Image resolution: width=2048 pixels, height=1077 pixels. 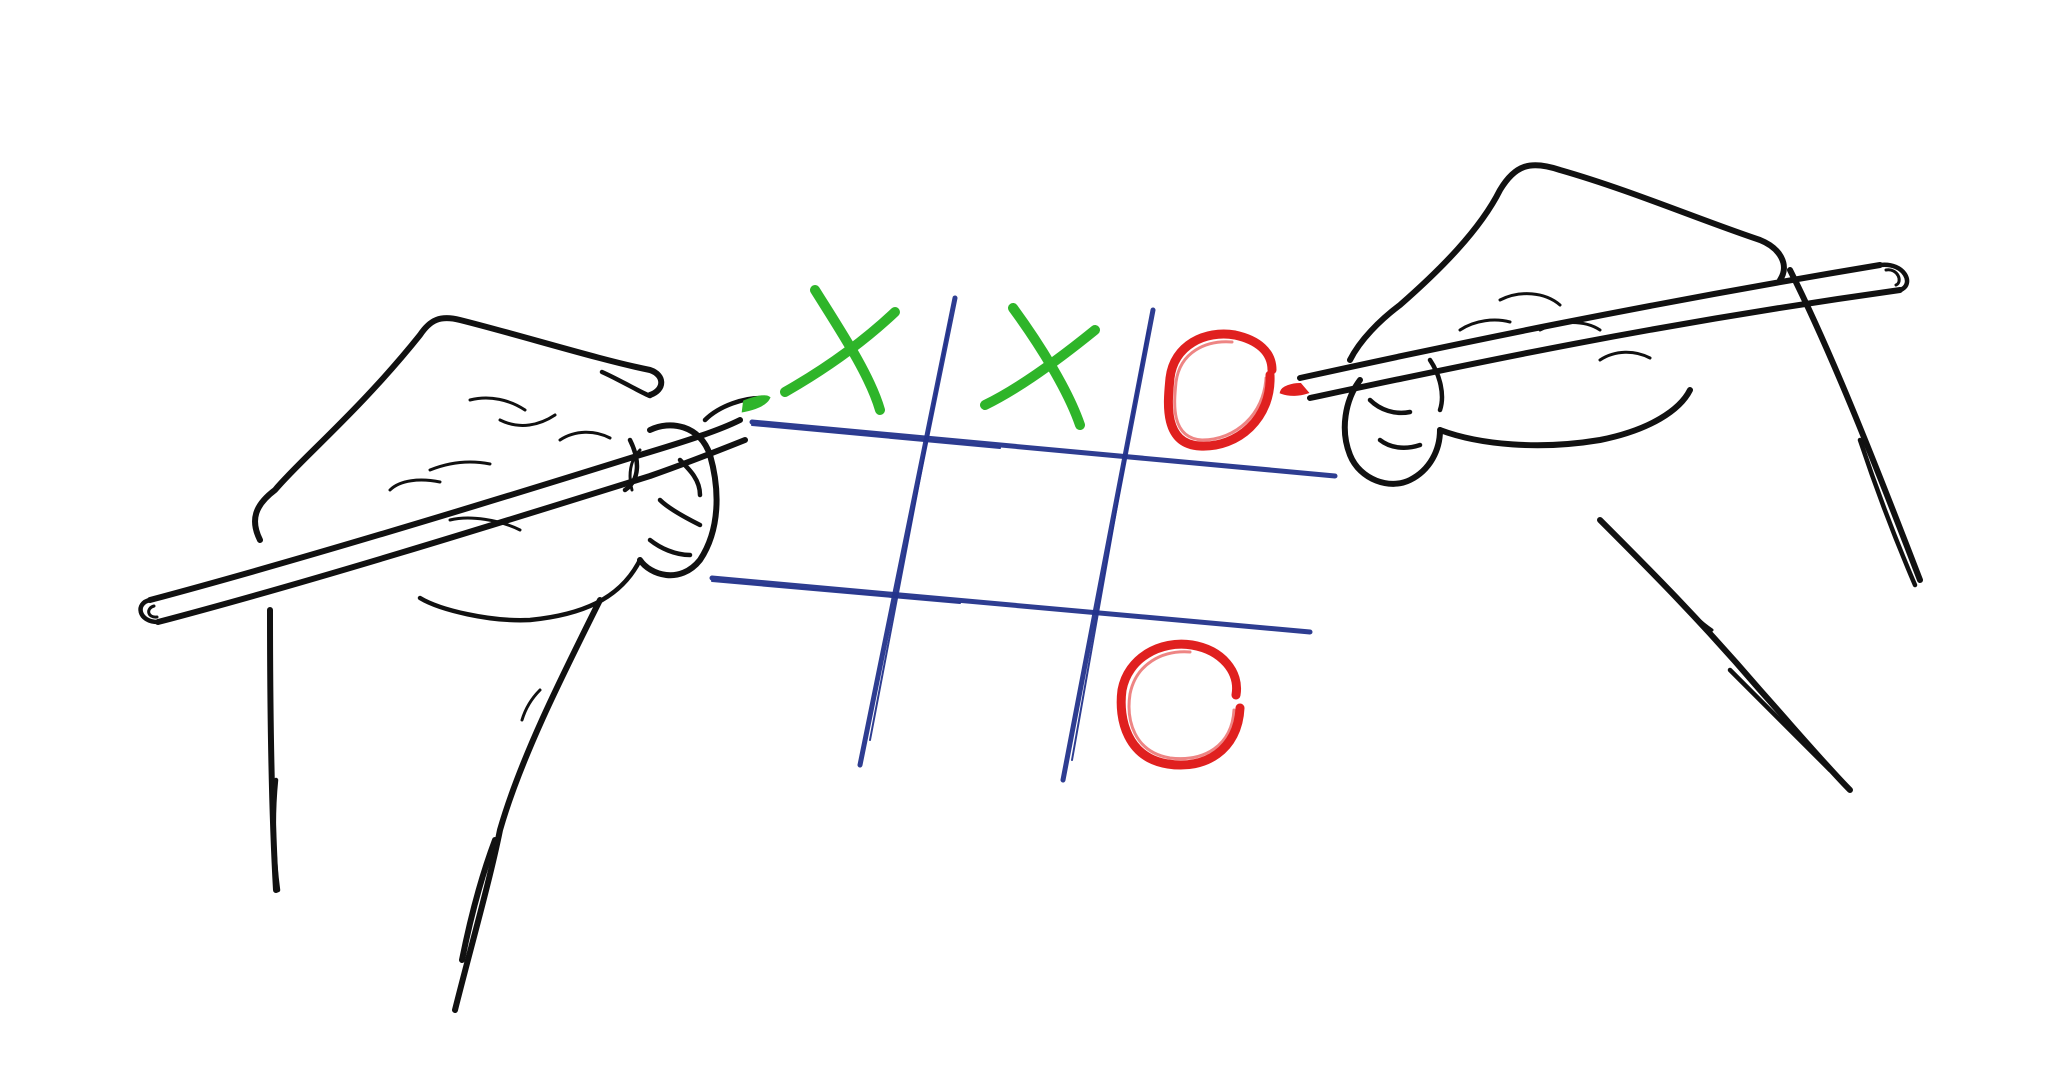 I want to click on grid-line-horizontal-bottom-faint, so click(x=836, y=592).